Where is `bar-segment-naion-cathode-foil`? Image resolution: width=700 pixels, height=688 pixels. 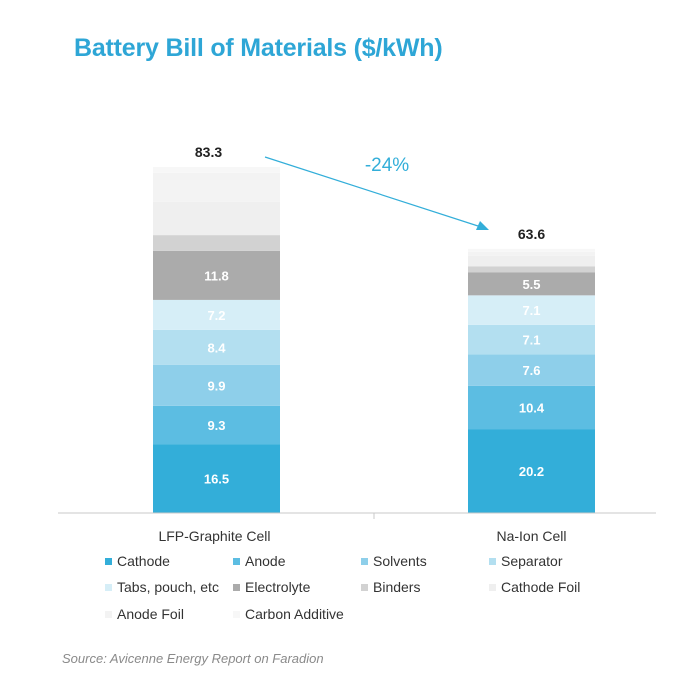 bar-segment-naion-cathode-foil is located at coordinates (531, 261).